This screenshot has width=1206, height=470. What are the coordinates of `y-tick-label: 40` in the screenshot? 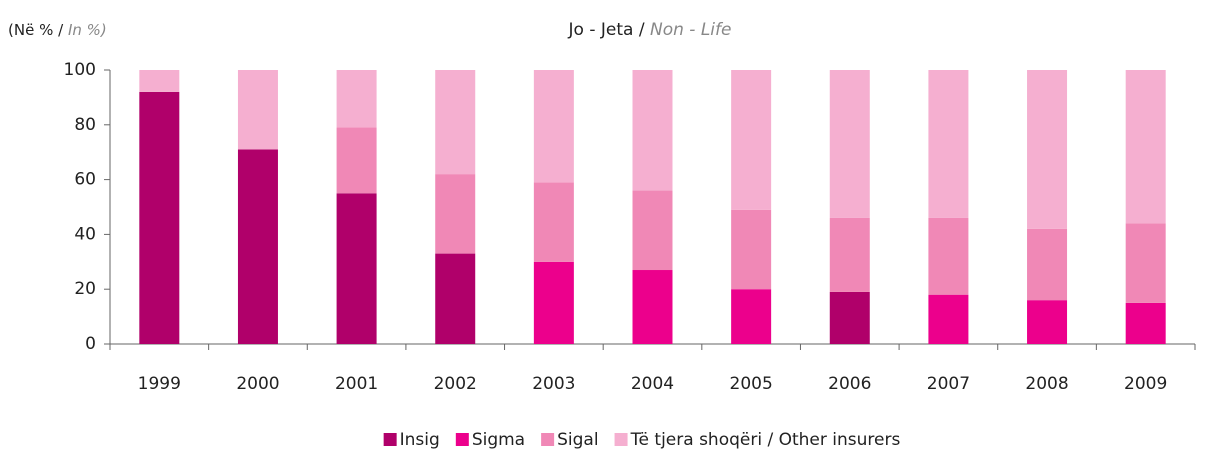 It's located at (85, 234).